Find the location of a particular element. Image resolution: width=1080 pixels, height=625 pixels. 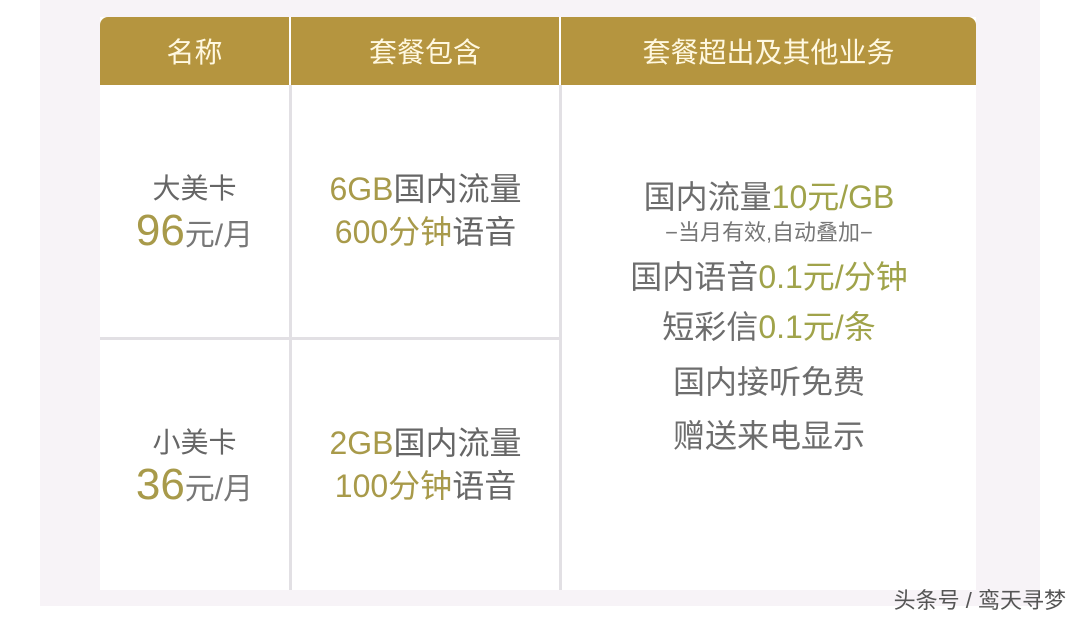

label: 国内流量 is located at coordinates (707, 197).